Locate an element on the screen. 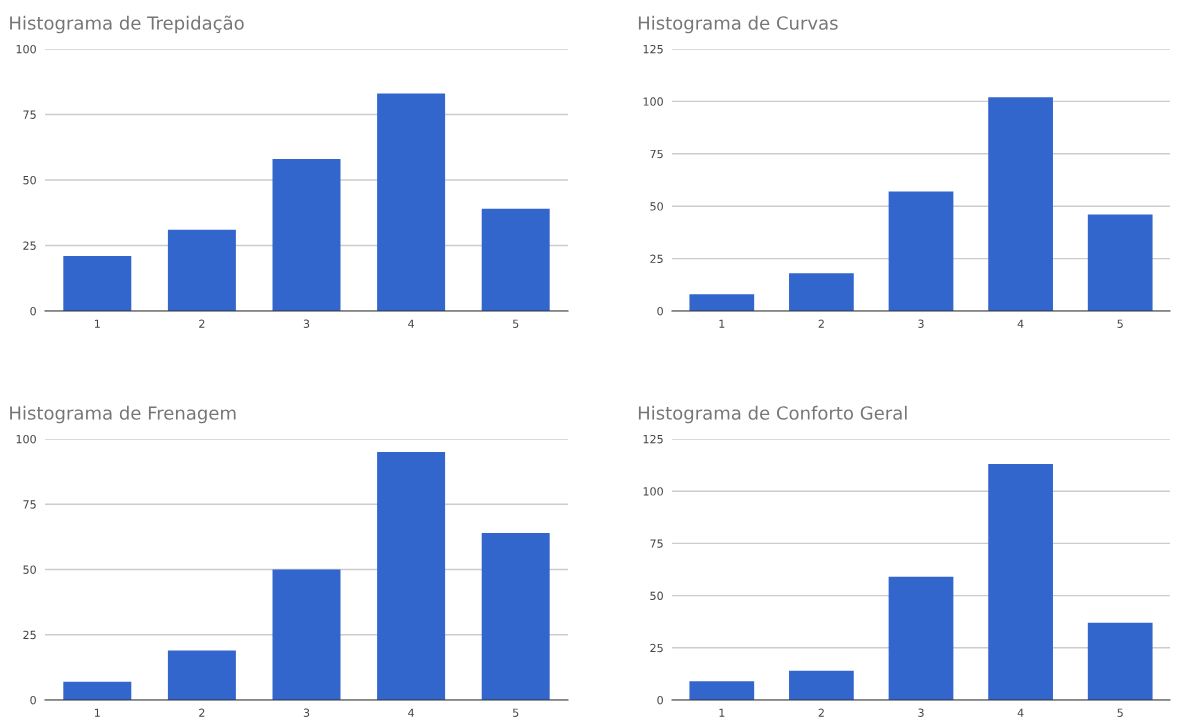  chart-title: Histograma de Trepidação is located at coordinates (127, 24).